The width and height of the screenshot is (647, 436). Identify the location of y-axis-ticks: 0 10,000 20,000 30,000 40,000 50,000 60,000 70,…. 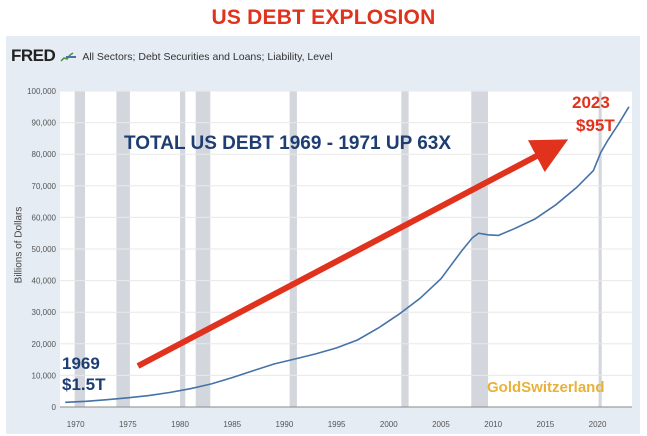
(41, 249).